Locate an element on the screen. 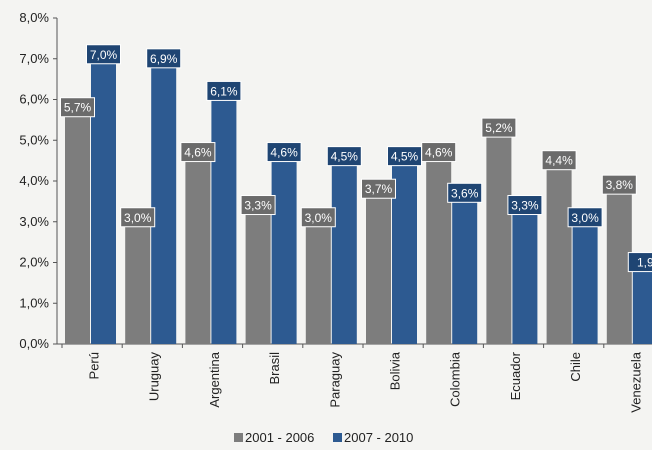 This screenshot has width=652, height=450. category-label: Uruguay is located at coordinates (154, 377).